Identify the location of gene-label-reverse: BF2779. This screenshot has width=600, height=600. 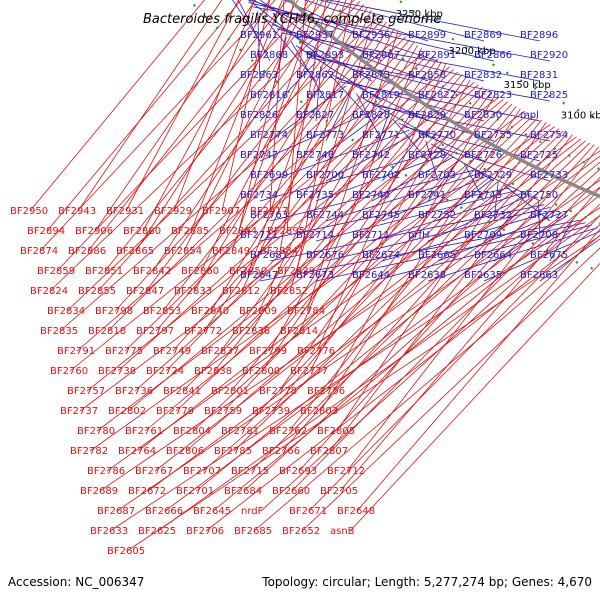
(175, 411).